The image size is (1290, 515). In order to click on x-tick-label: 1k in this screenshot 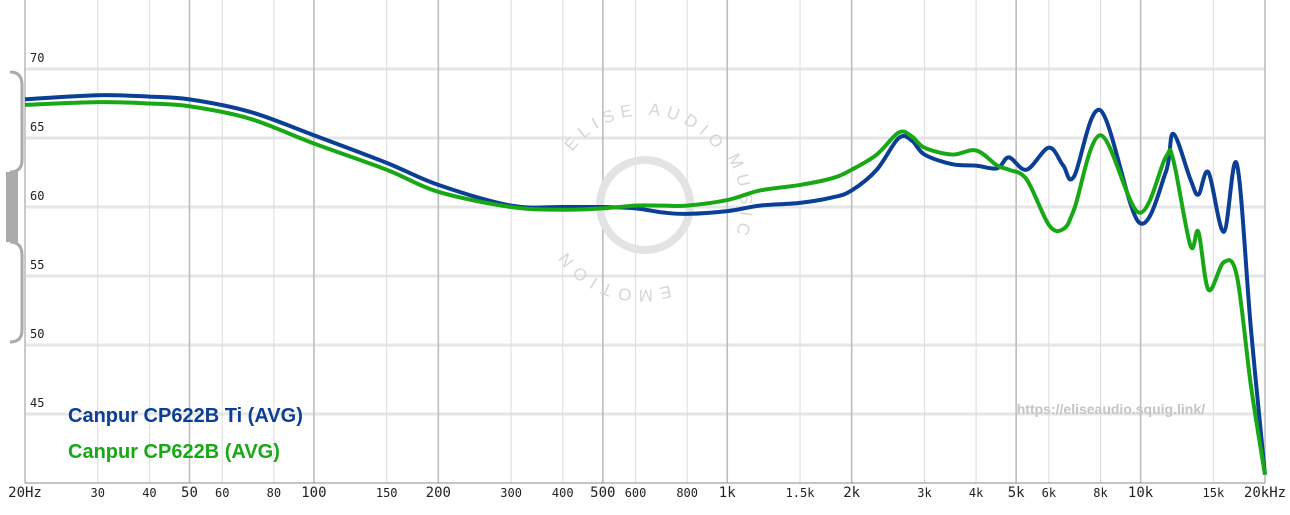, I will do `click(727, 493)`.